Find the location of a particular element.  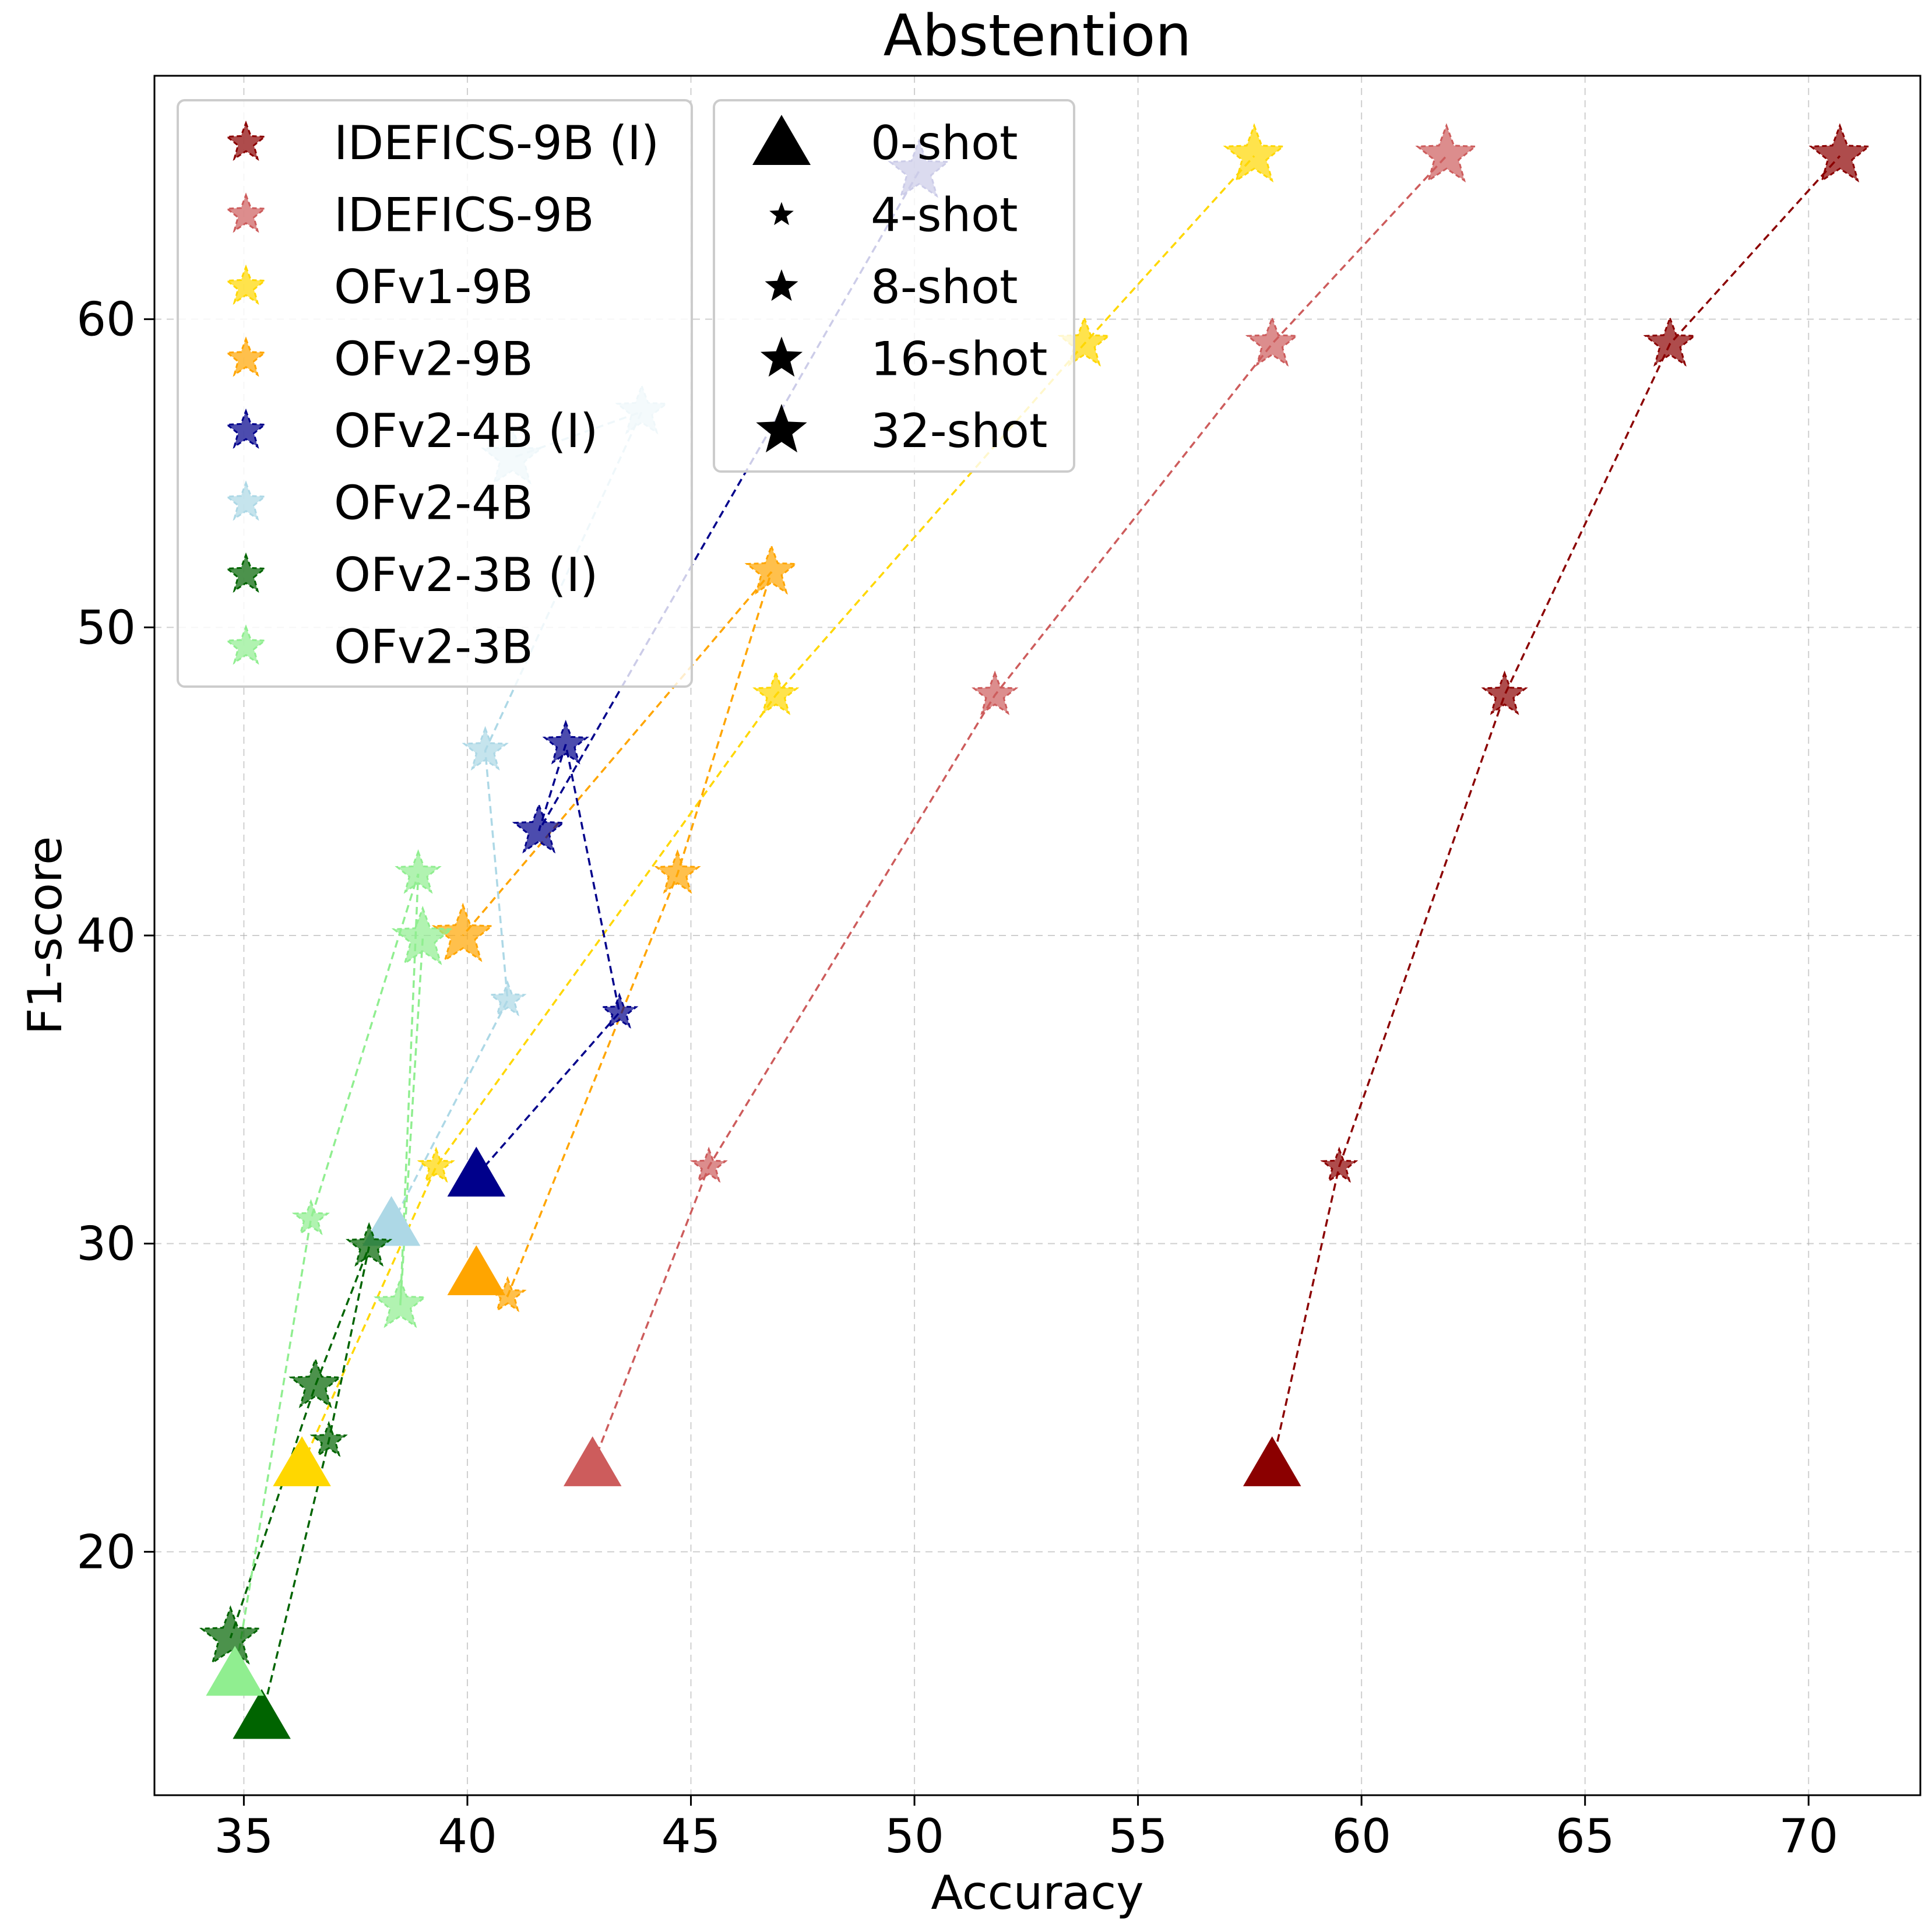

legend-shot-label: 4-shot is located at coordinates (944, 215).